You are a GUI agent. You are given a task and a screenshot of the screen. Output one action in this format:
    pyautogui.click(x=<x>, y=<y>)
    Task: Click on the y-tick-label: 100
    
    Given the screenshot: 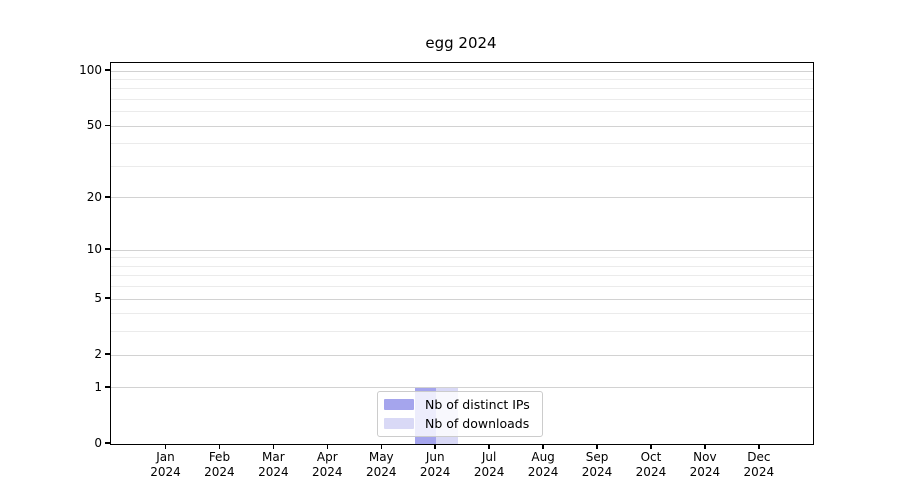 What is the action you would take?
    pyautogui.click(x=90, y=70)
    